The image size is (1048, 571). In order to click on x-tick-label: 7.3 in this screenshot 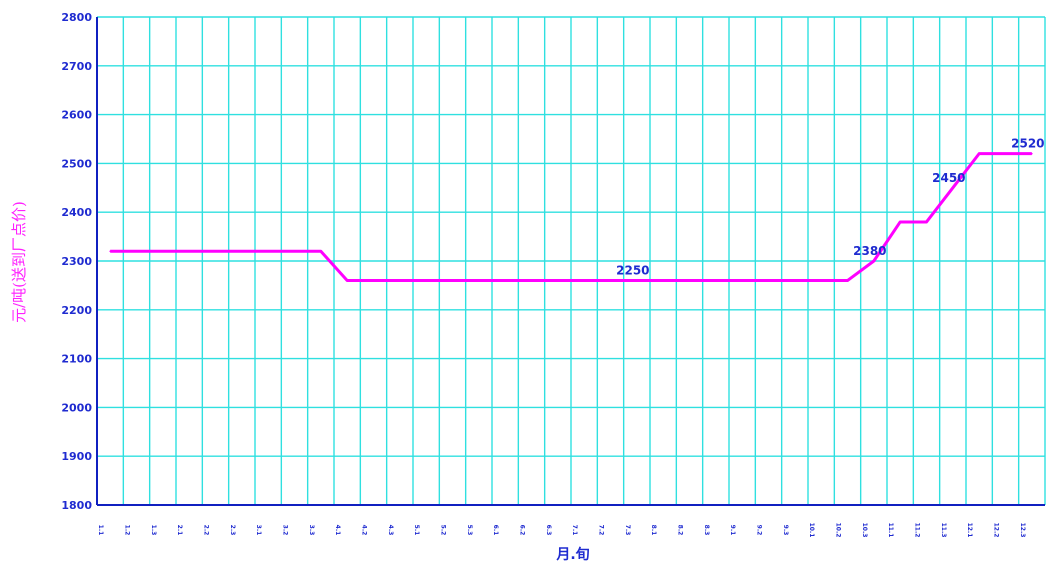, I will do `click(627, 530)`.